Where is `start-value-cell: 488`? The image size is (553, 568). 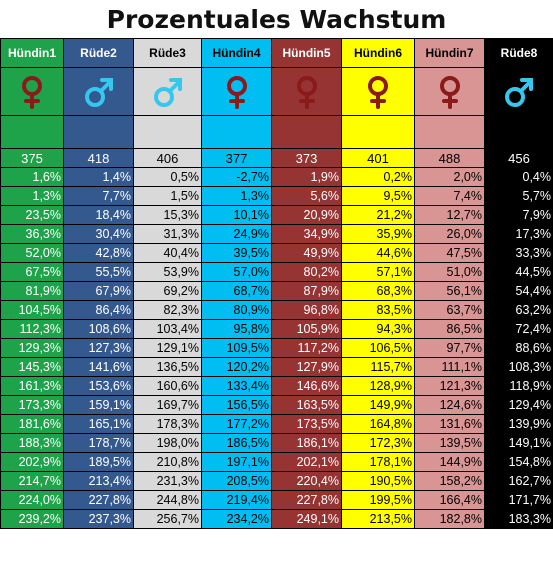 start-value-cell: 488 is located at coordinates (449, 158).